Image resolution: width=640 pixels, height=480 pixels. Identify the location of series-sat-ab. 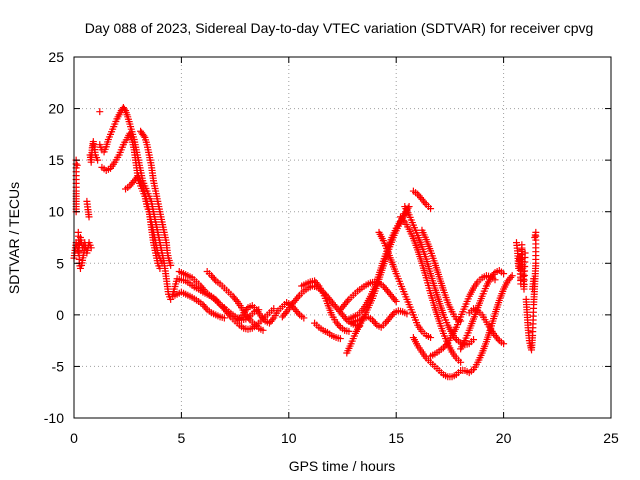
(486, 326).